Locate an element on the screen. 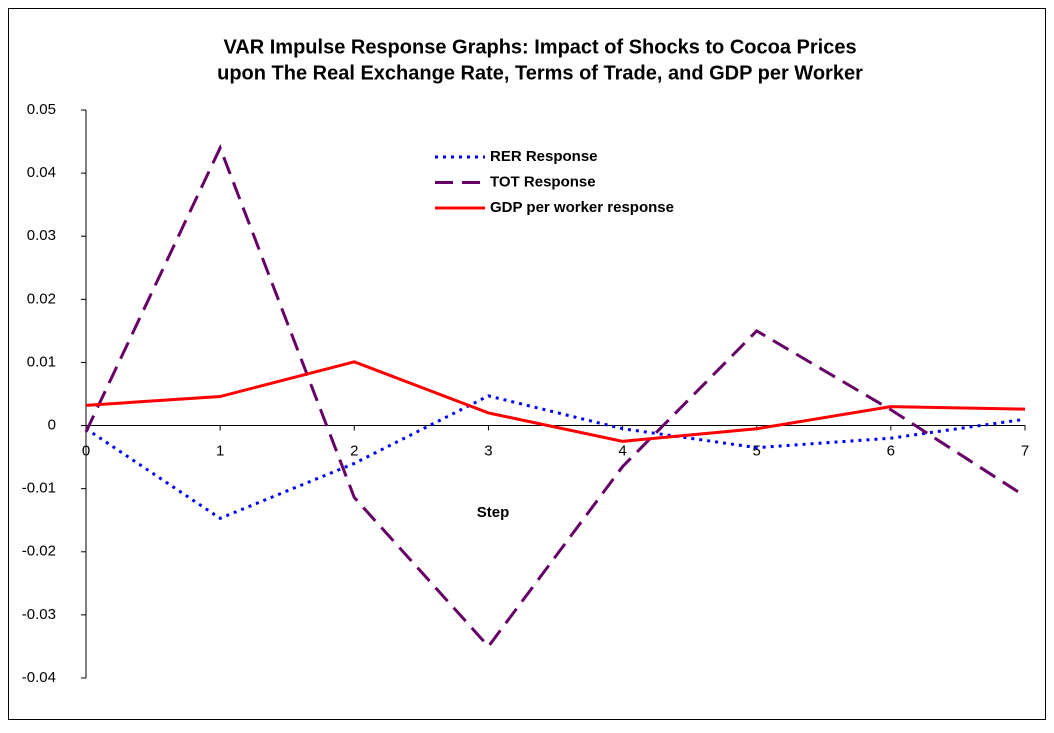 The width and height of the screenshot is (1054, 733). y-tick-label: -0.03 is located at coordinates (39, 614).